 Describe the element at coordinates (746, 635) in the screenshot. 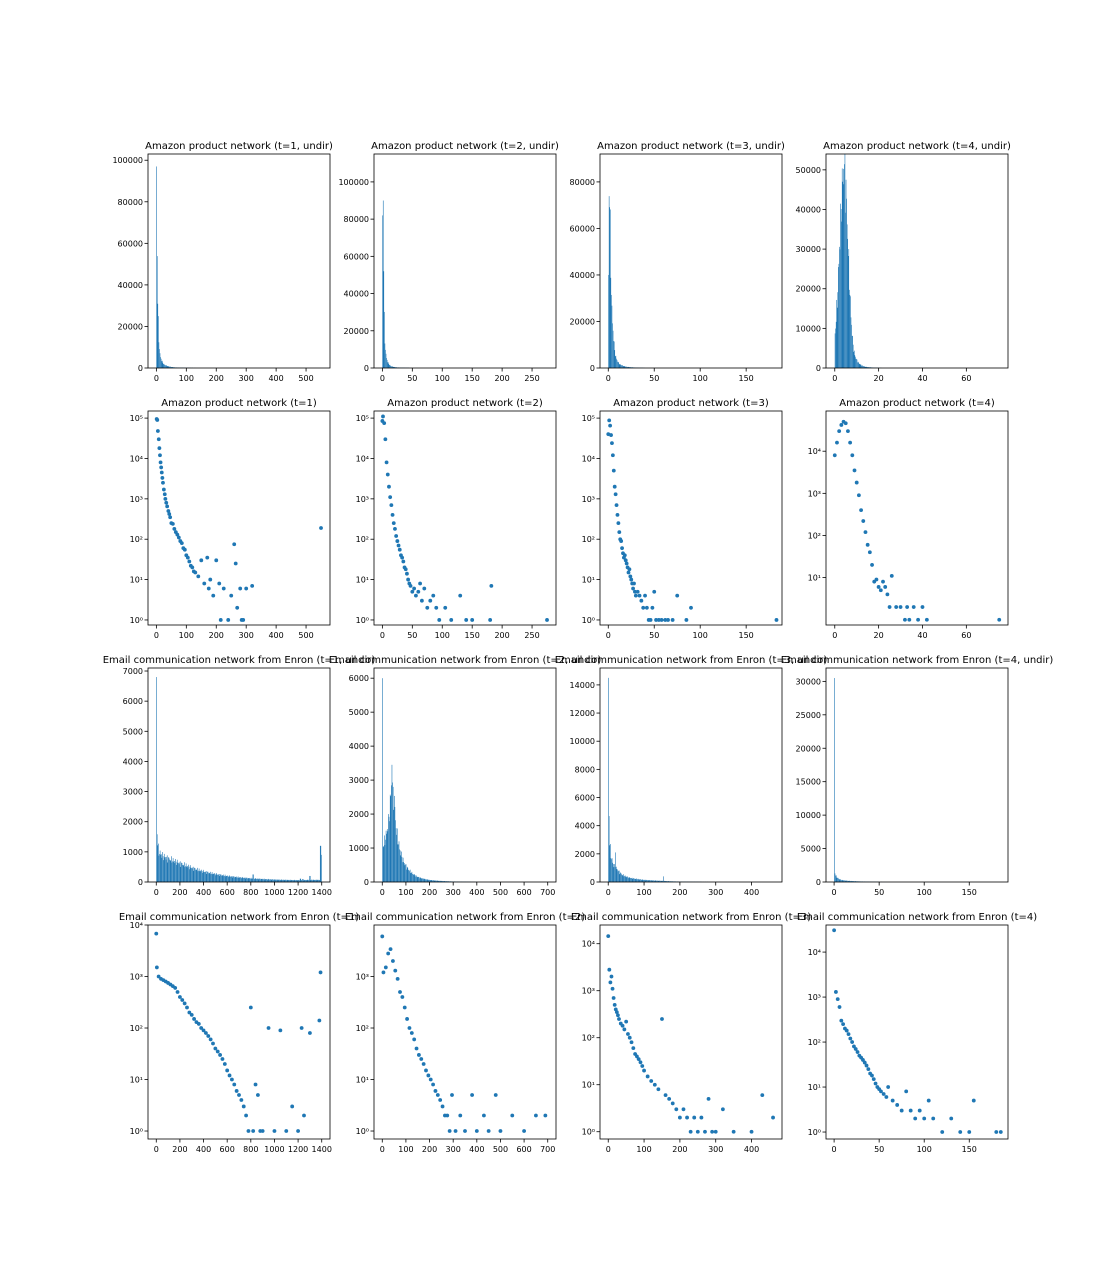

I see `x-tick-label: 150` at that location.